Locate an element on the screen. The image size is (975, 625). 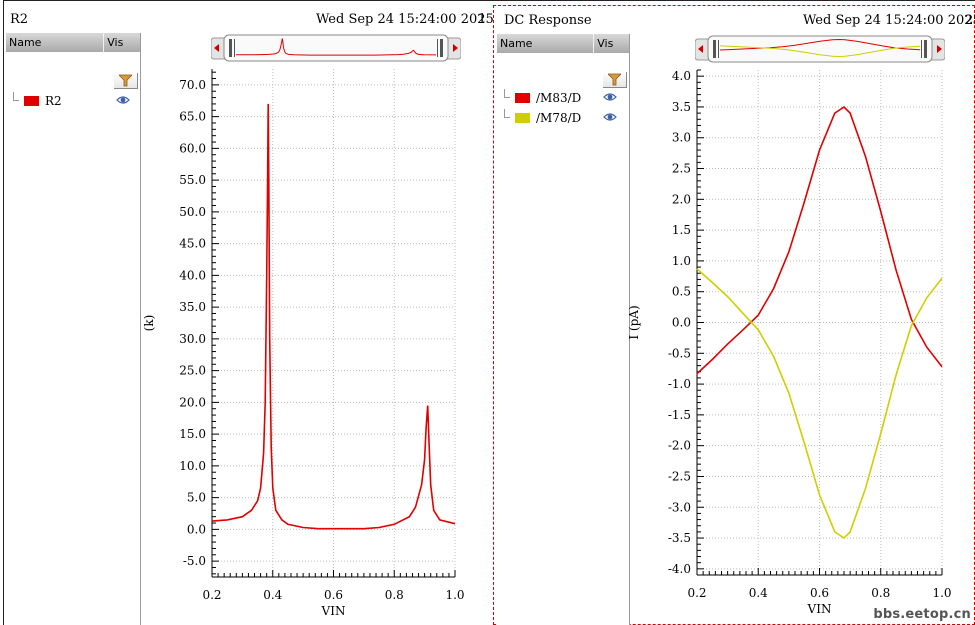
panel-title: DC Response is located at coordinates (548, 20).